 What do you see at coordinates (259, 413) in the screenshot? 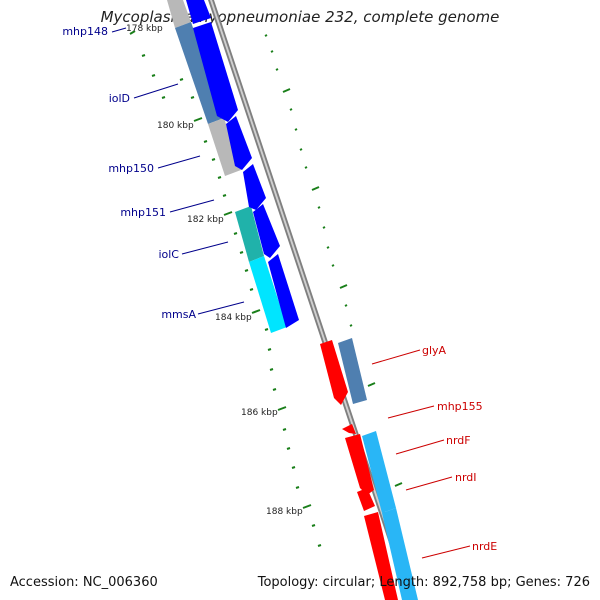
I see `tick-label-186: 186 kbp` at bounding box center [259, 413].